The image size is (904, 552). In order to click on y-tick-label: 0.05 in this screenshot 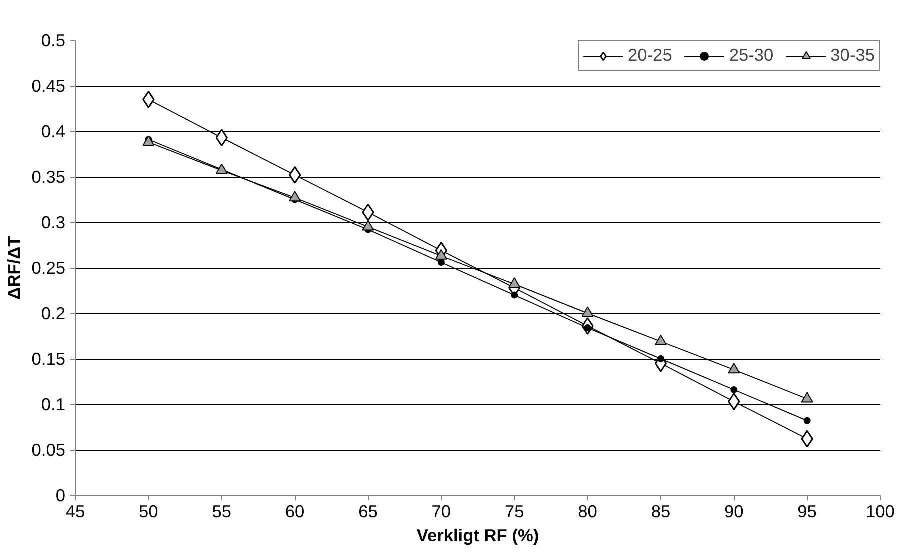, I will do `click(49, 450)`.